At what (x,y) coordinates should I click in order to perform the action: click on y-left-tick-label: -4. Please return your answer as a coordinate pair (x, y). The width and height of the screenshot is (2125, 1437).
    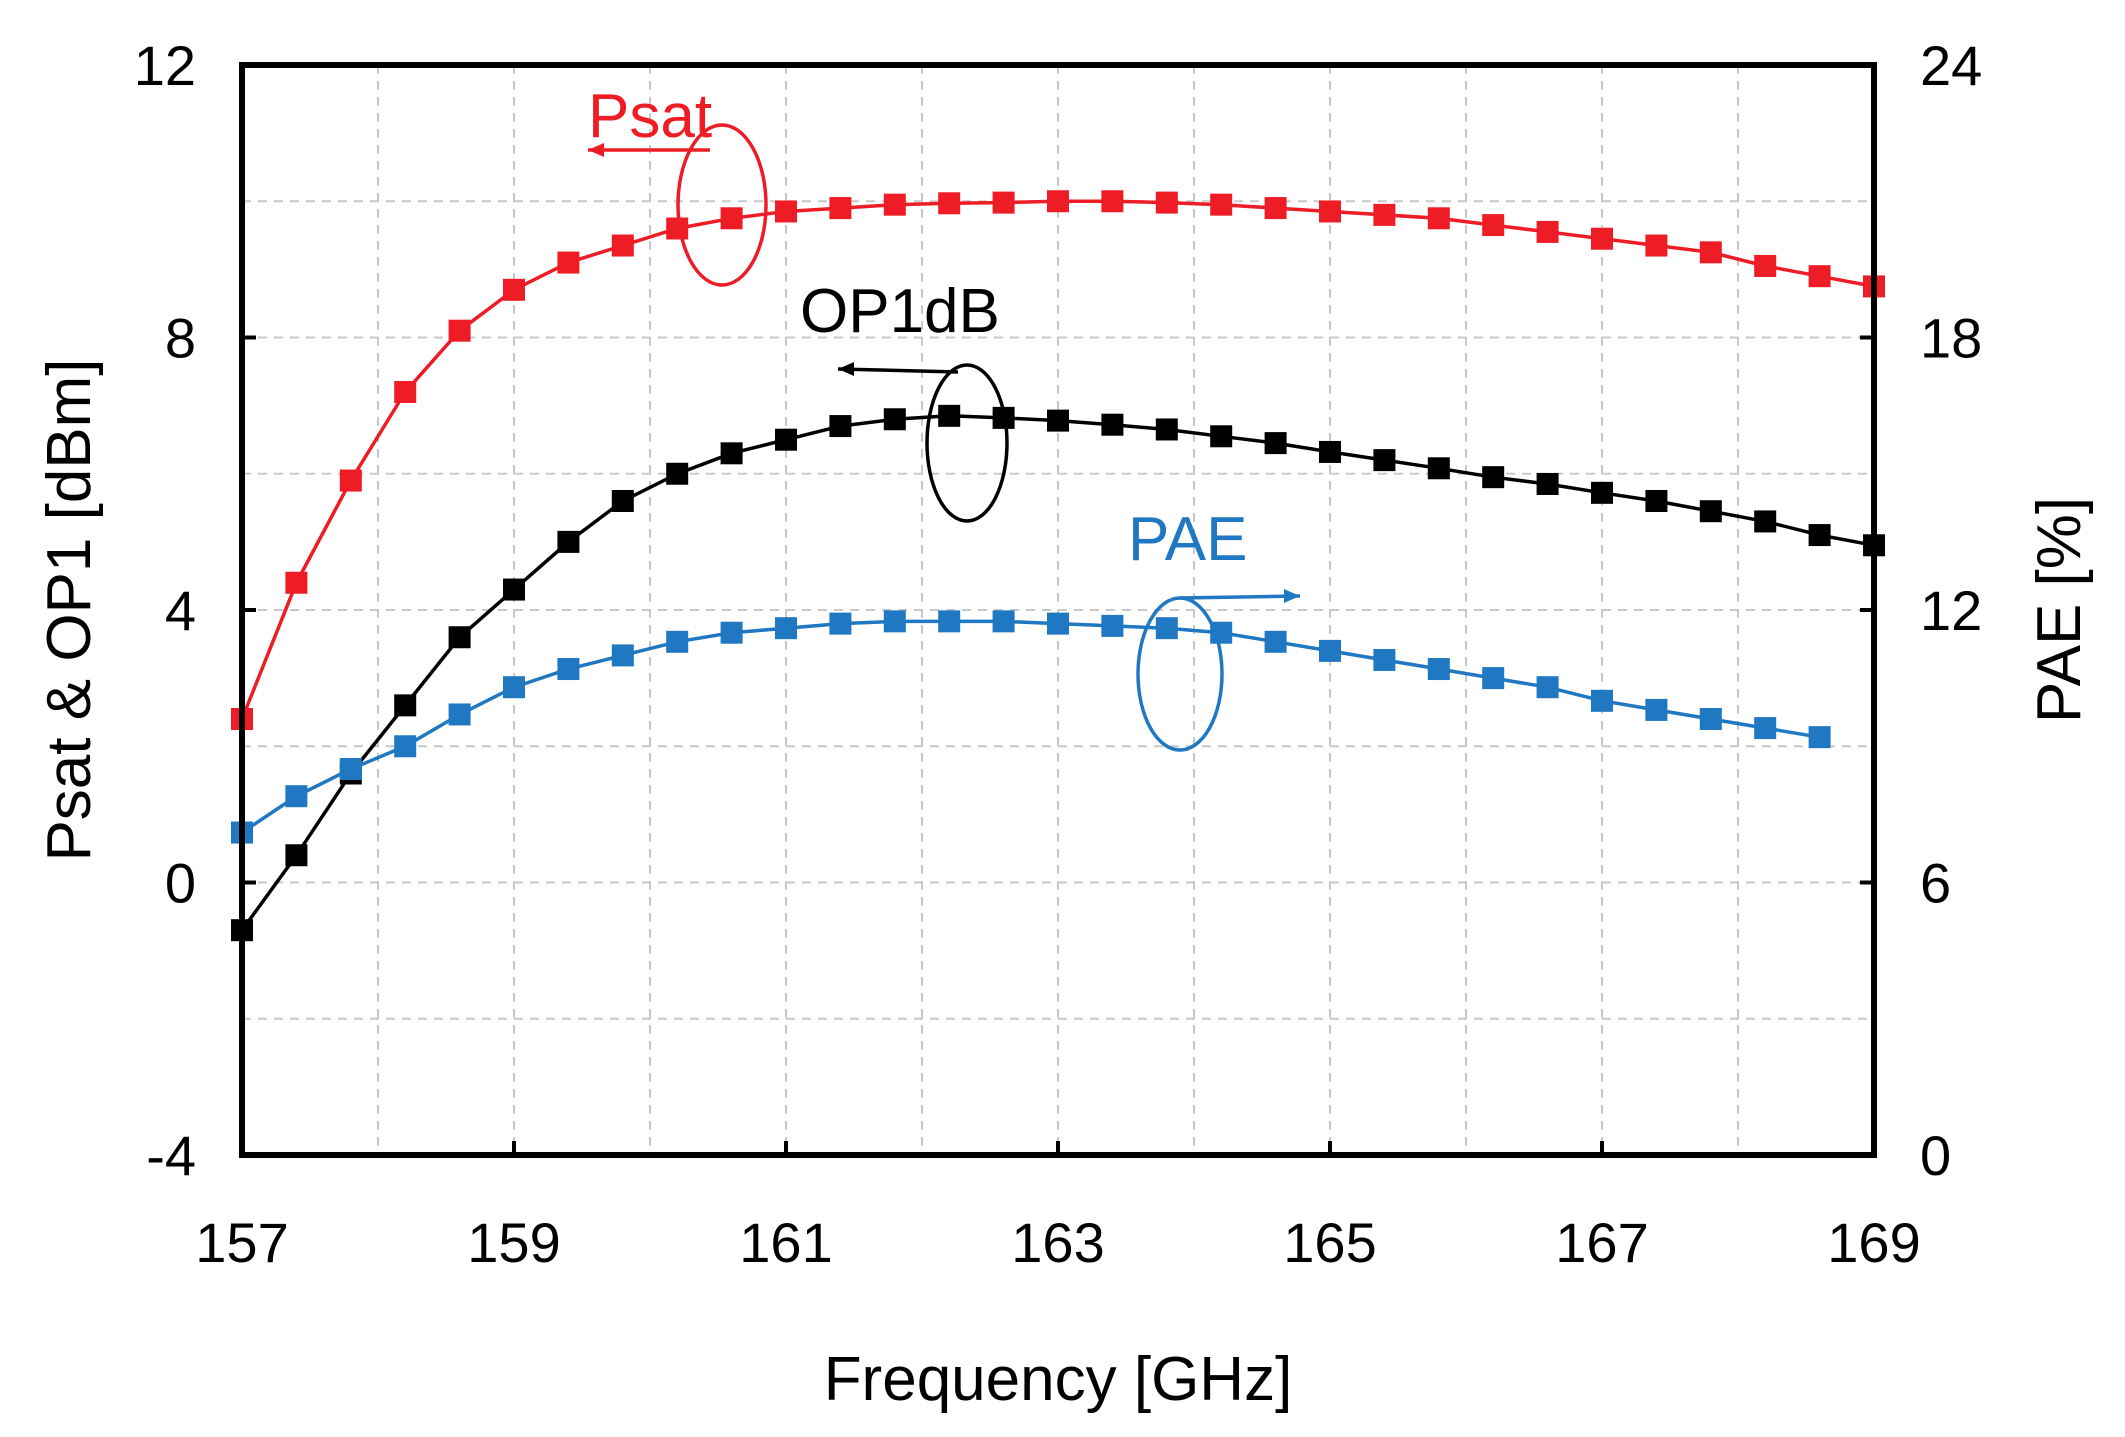
    Looking at the image, I should click on (171, 1155).